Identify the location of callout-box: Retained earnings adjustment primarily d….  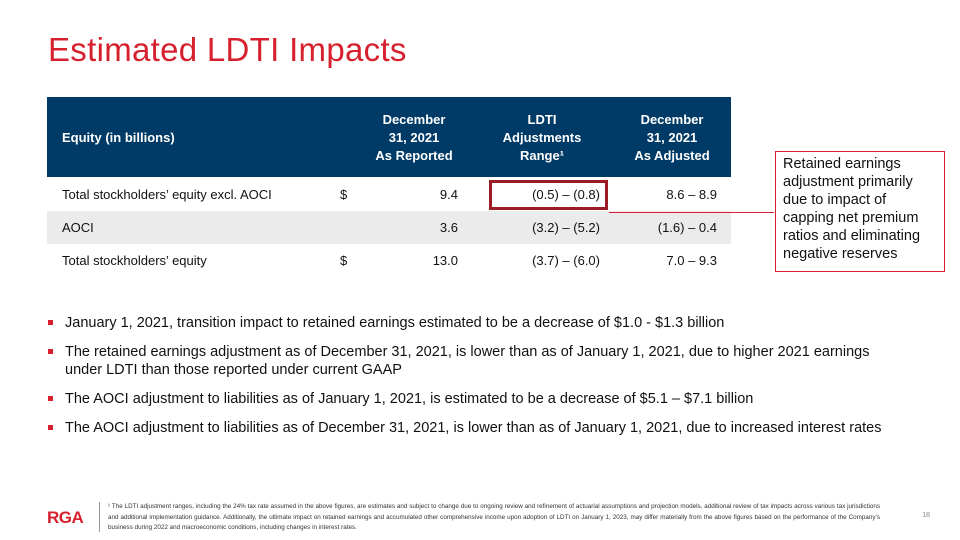
(860, 211).